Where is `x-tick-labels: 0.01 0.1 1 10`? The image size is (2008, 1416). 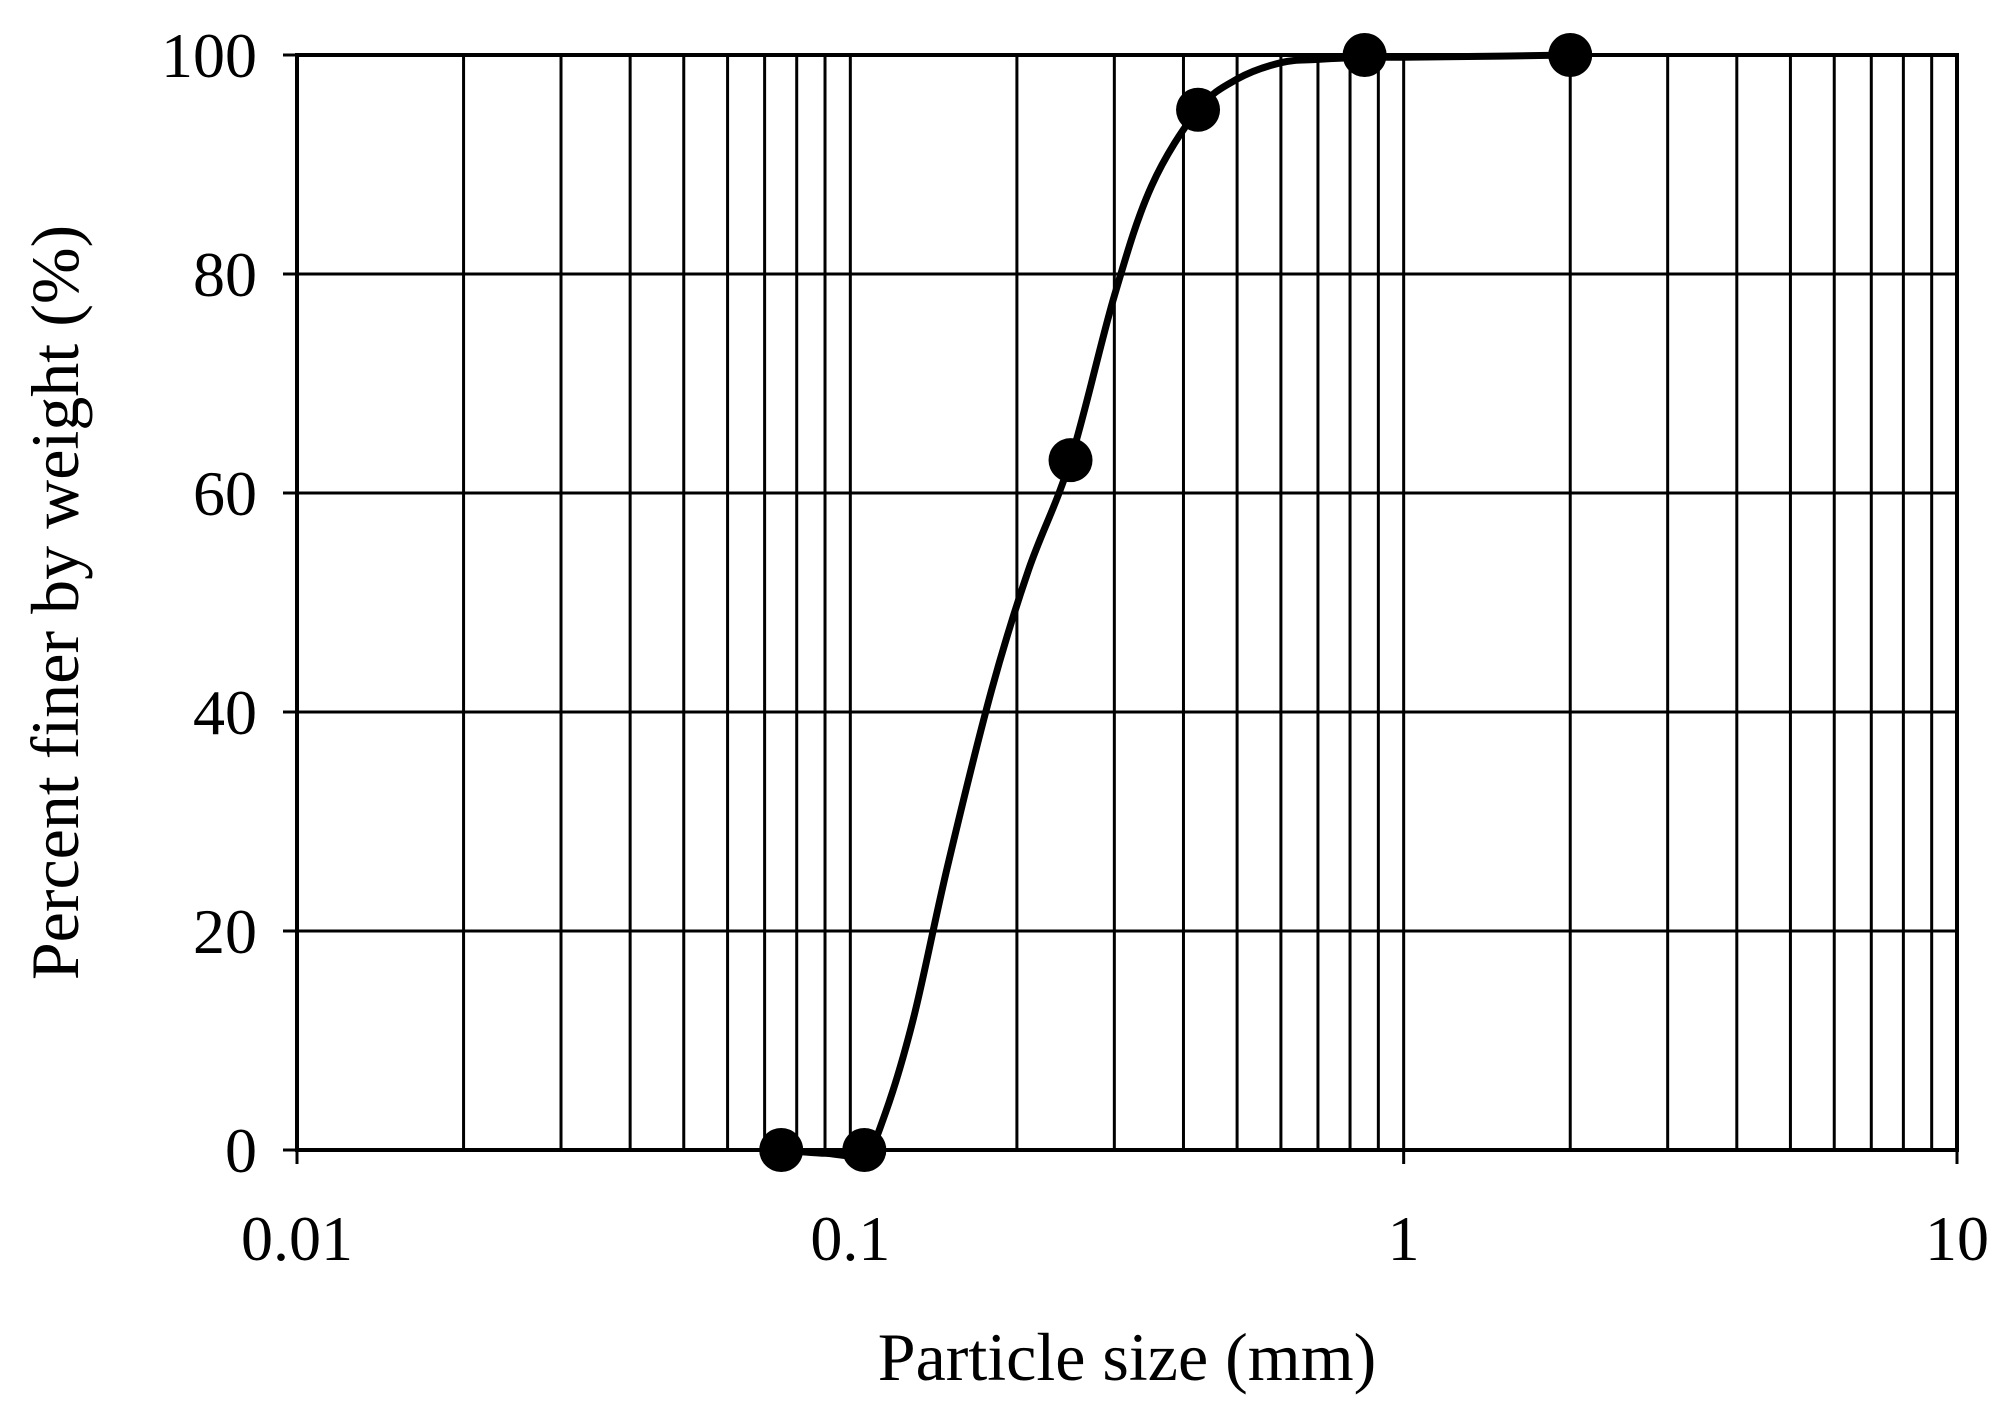
x-tick-labels: 0.01 0.1 1 10 is located at coordinates (1115, 1238).